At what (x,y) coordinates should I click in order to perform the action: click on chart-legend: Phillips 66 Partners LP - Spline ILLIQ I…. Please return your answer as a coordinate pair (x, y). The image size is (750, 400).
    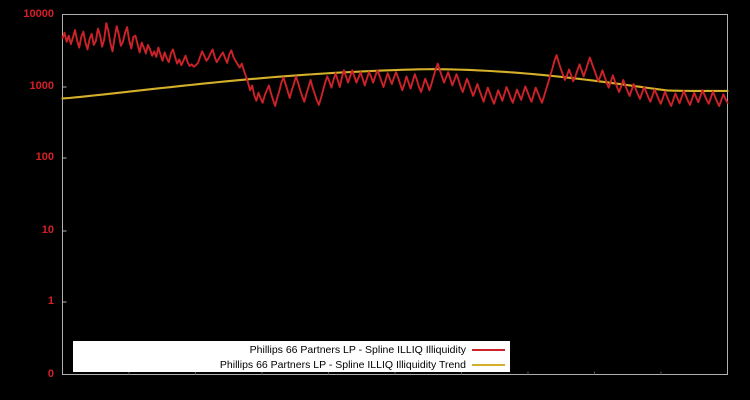
    Looking at the image, I should click on (291, 356).